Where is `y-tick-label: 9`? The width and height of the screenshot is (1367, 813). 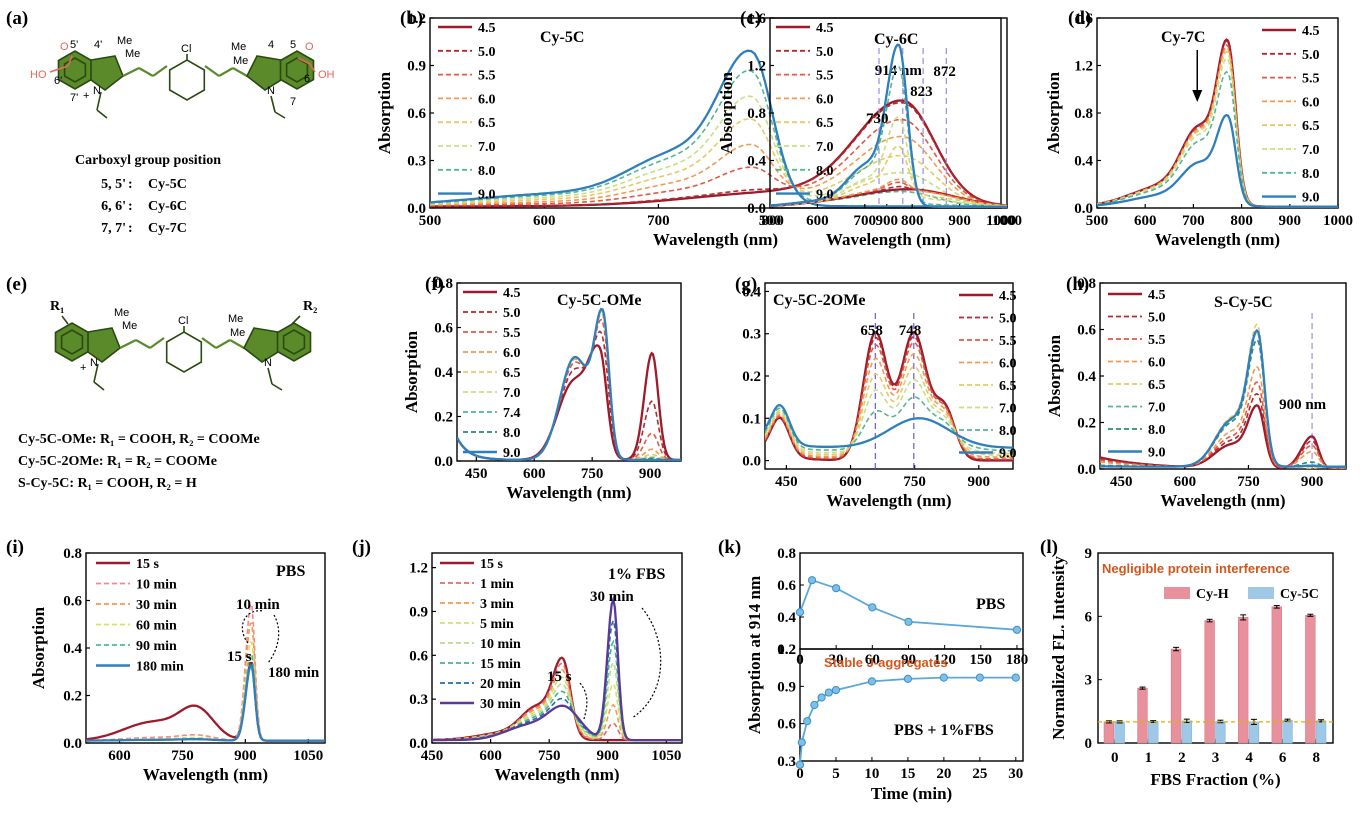
y-tick-label: 9 is located at coordinates (1089, 554).